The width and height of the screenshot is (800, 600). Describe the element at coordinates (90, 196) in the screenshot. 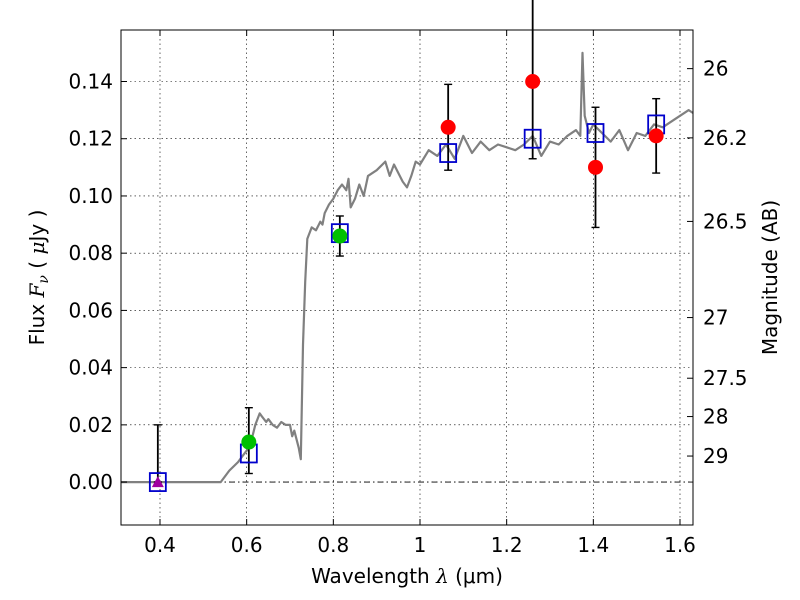

I see `y-tick-label: 0.10` at that location.